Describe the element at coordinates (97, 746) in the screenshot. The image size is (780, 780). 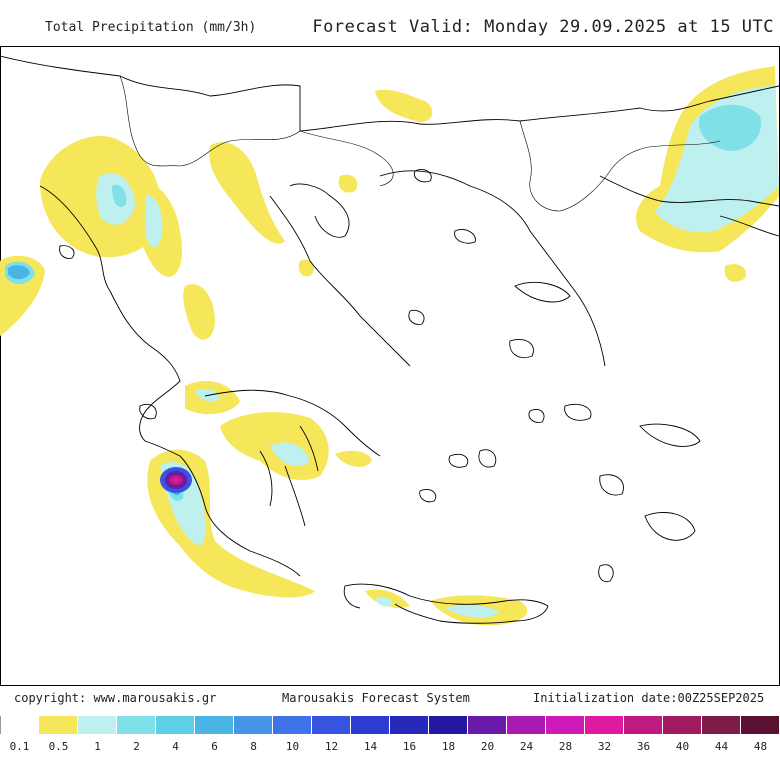
I see `legend-label: 1` at that location.